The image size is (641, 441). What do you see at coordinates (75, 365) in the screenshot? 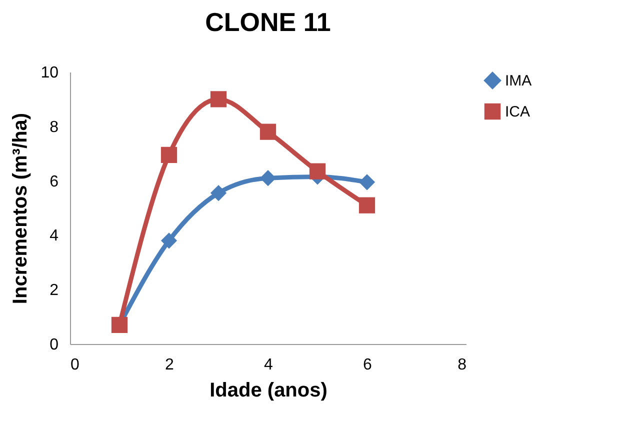
I see `x-tick-label: 0` at bounding box center [75, 365].